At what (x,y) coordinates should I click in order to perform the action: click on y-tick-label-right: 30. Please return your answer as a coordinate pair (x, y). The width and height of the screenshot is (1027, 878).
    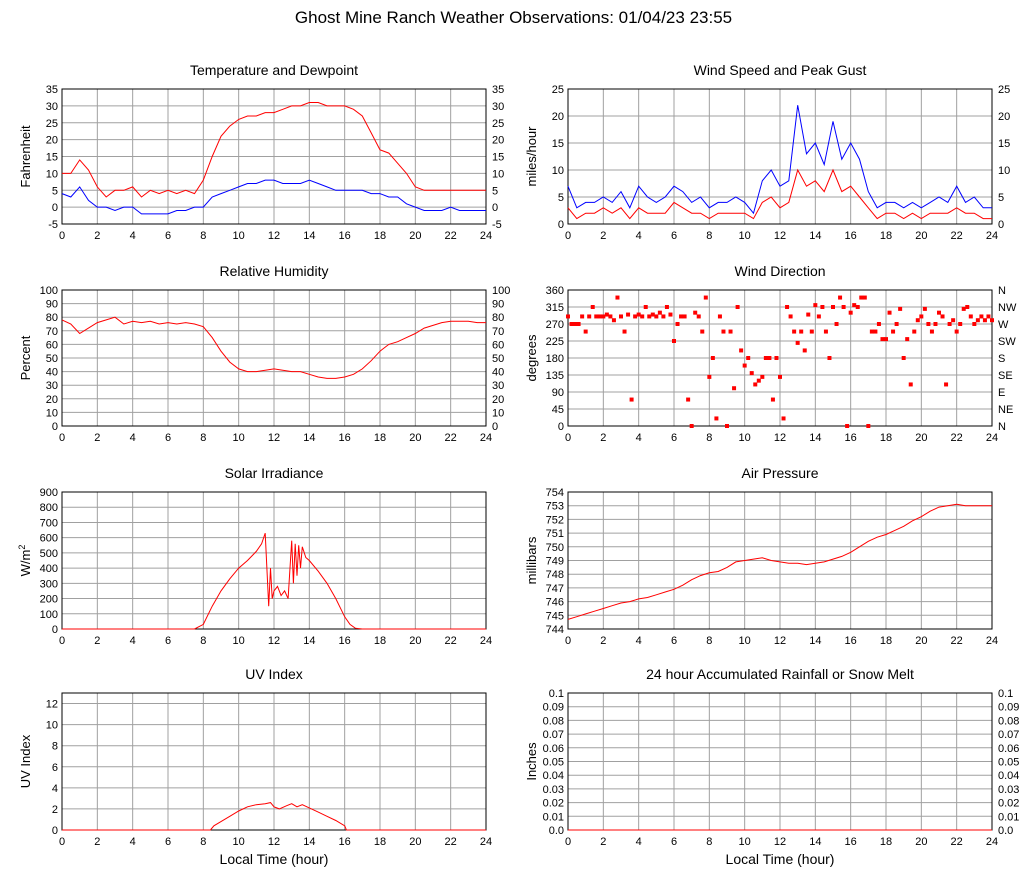
    Looking at the image, I should click on (498, 107).